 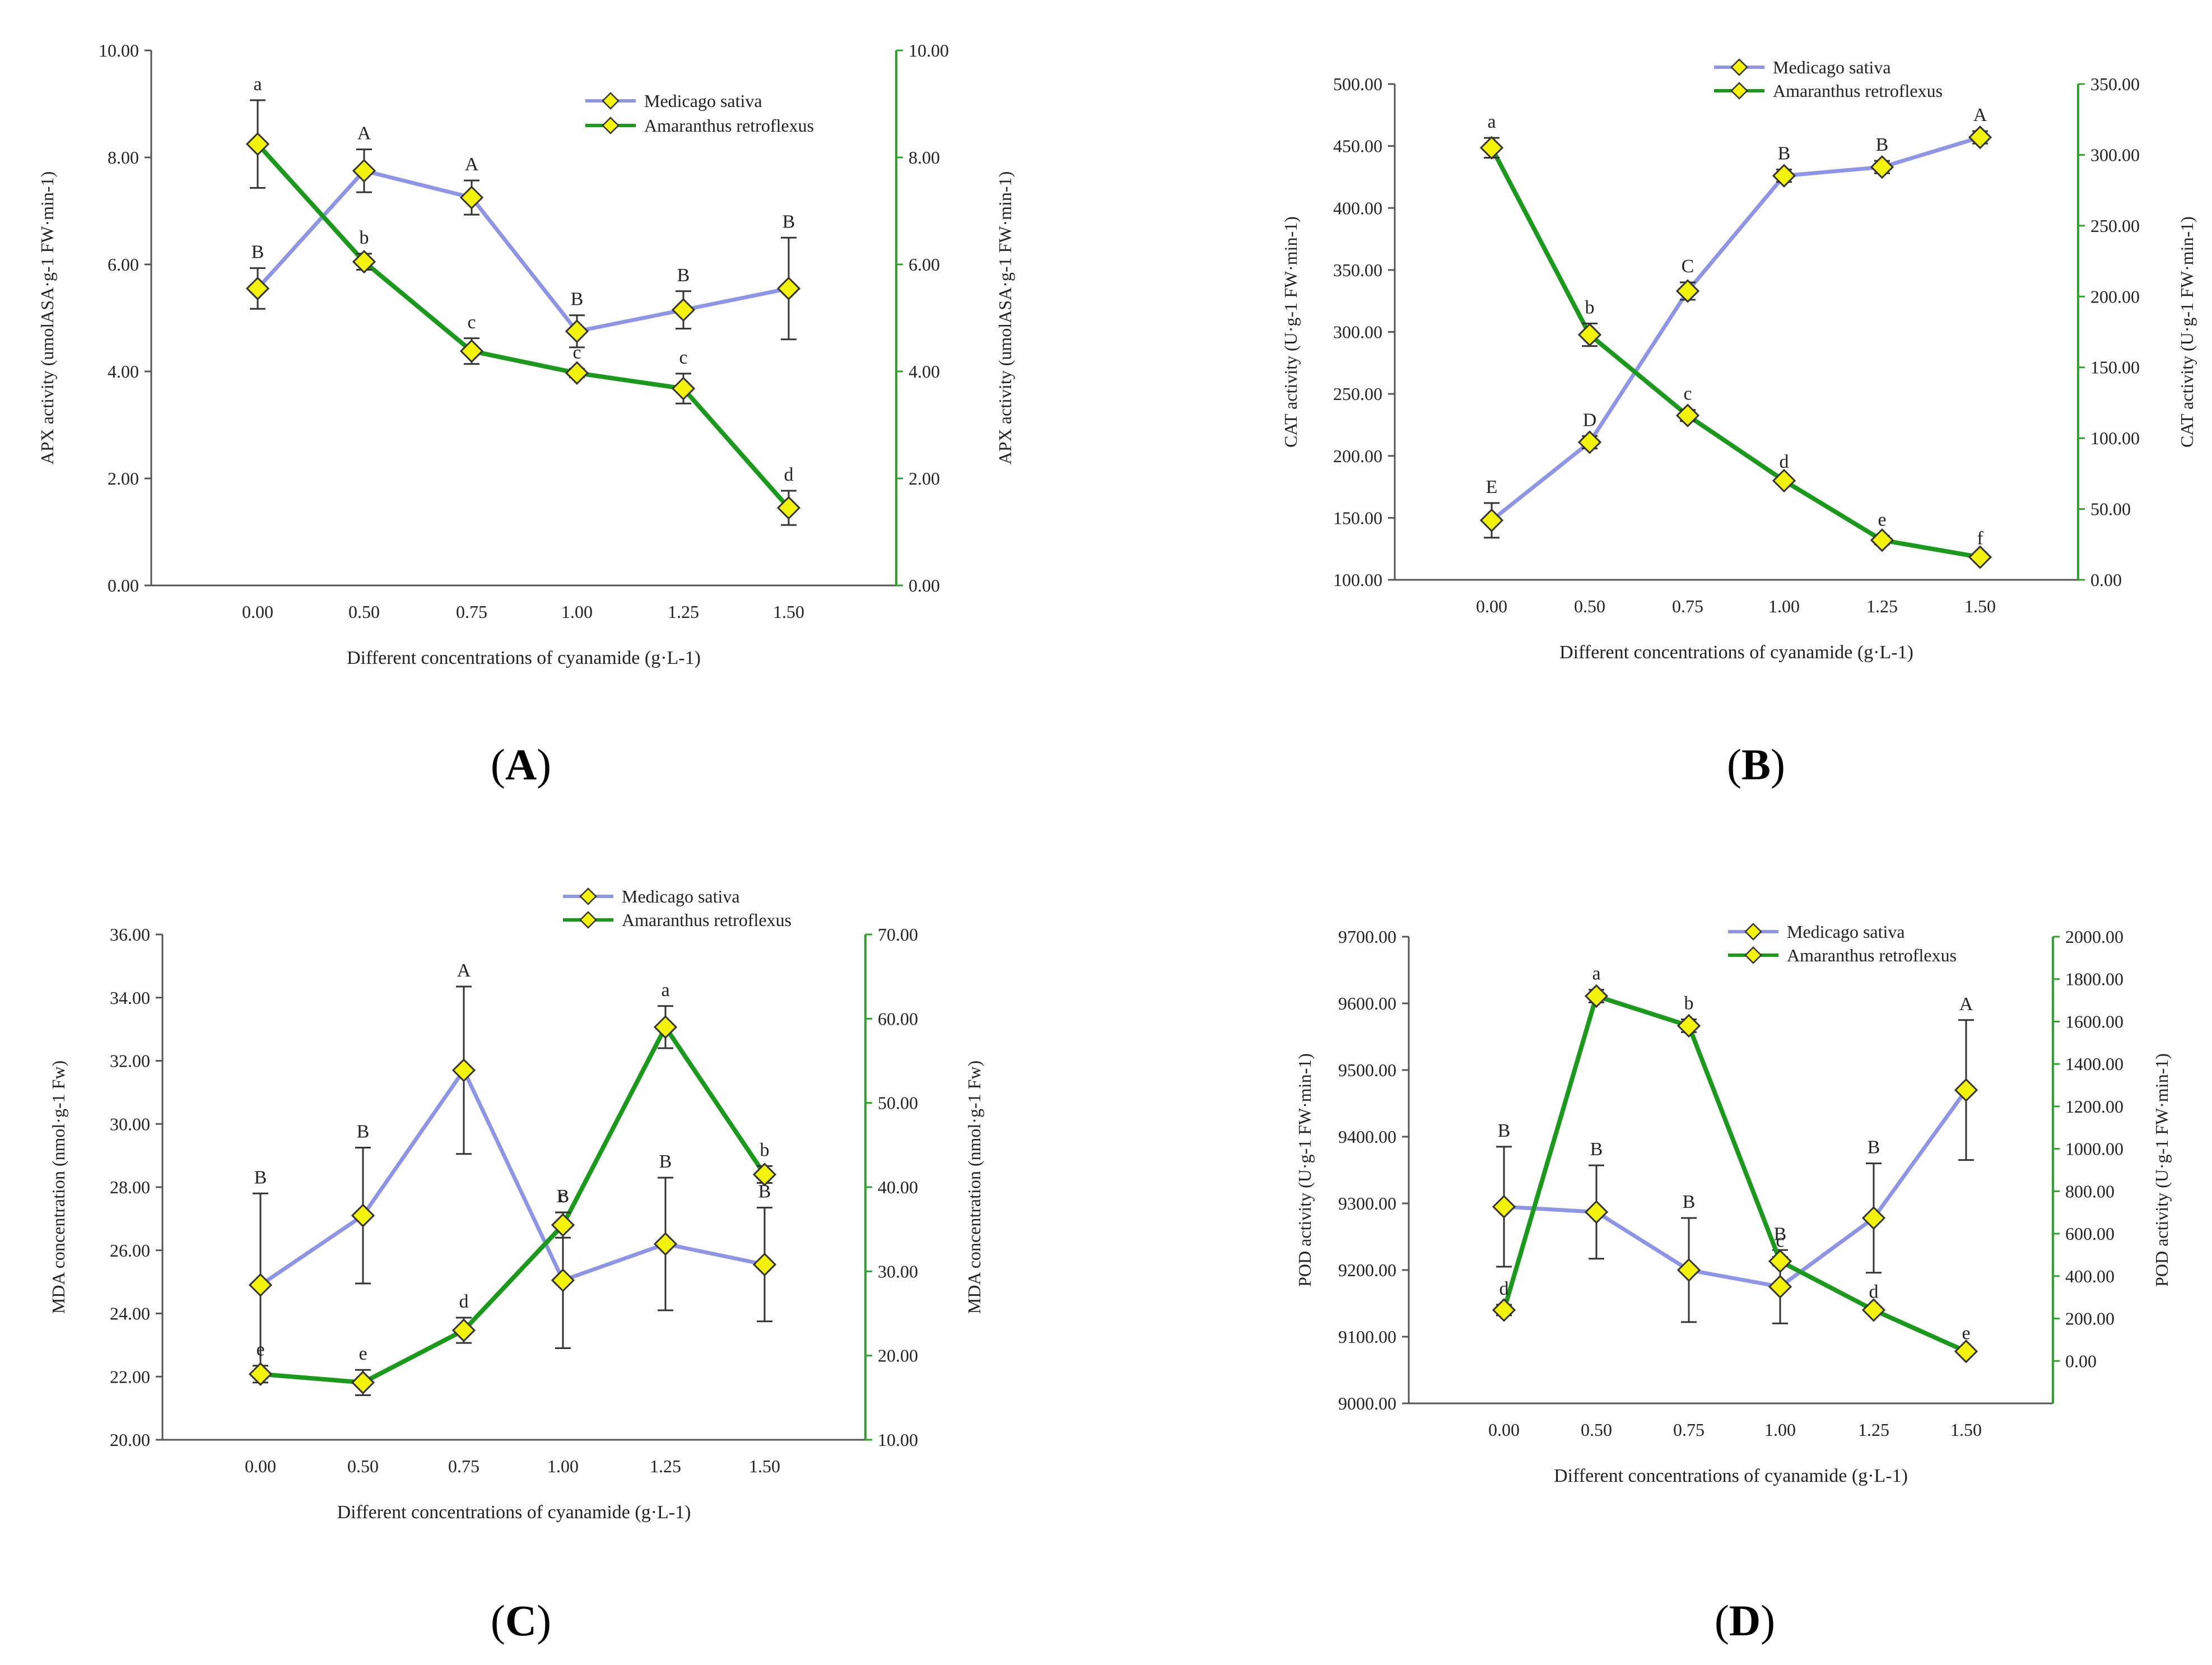 I want to click on right-tick-label: 8.00, so click(x=924, y=158).